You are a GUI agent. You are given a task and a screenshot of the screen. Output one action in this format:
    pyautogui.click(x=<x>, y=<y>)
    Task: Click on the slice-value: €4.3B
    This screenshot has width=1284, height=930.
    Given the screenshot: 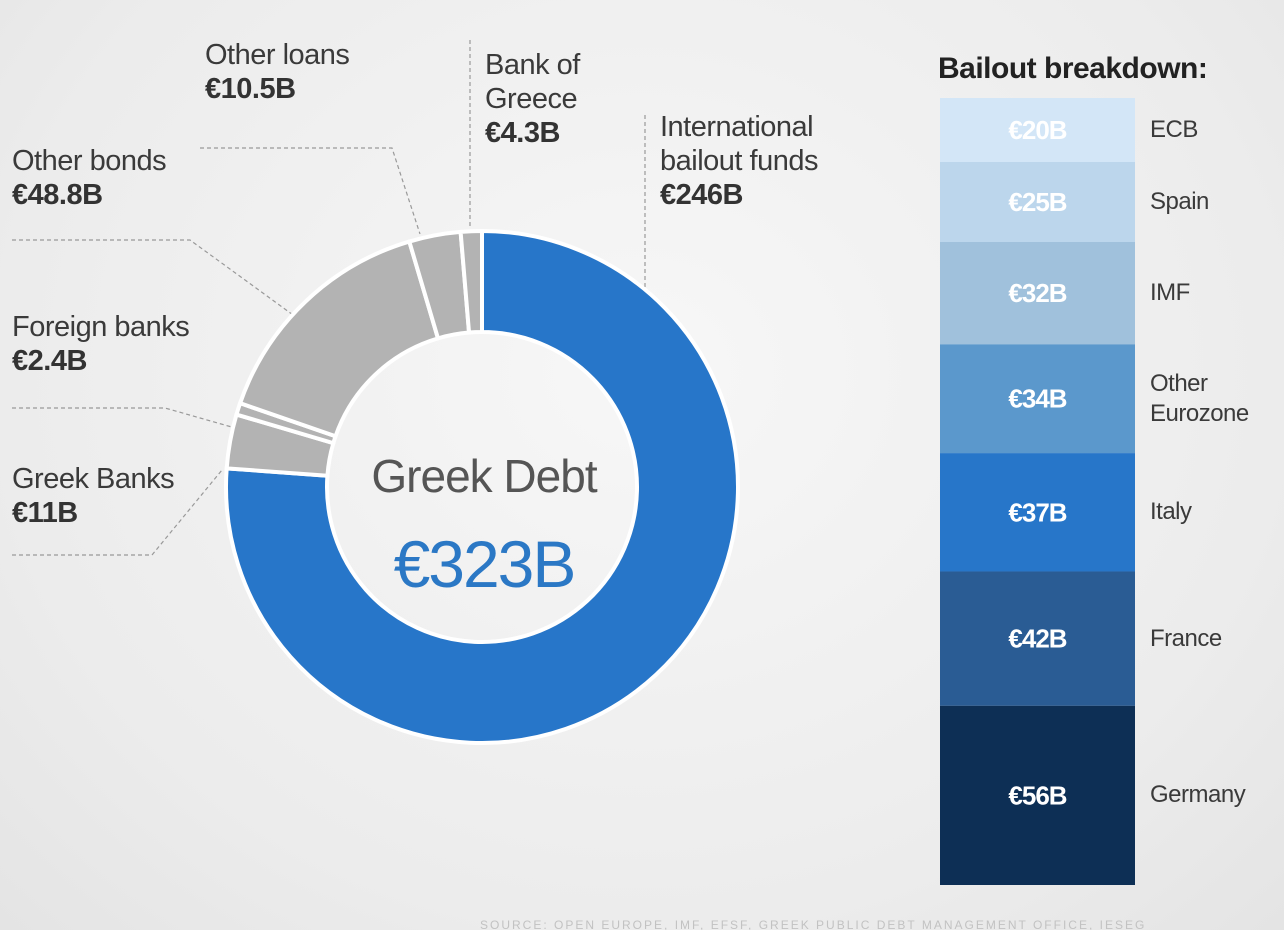 What is the action you would take?
    pyautogui.click(x=522, y=133)
    